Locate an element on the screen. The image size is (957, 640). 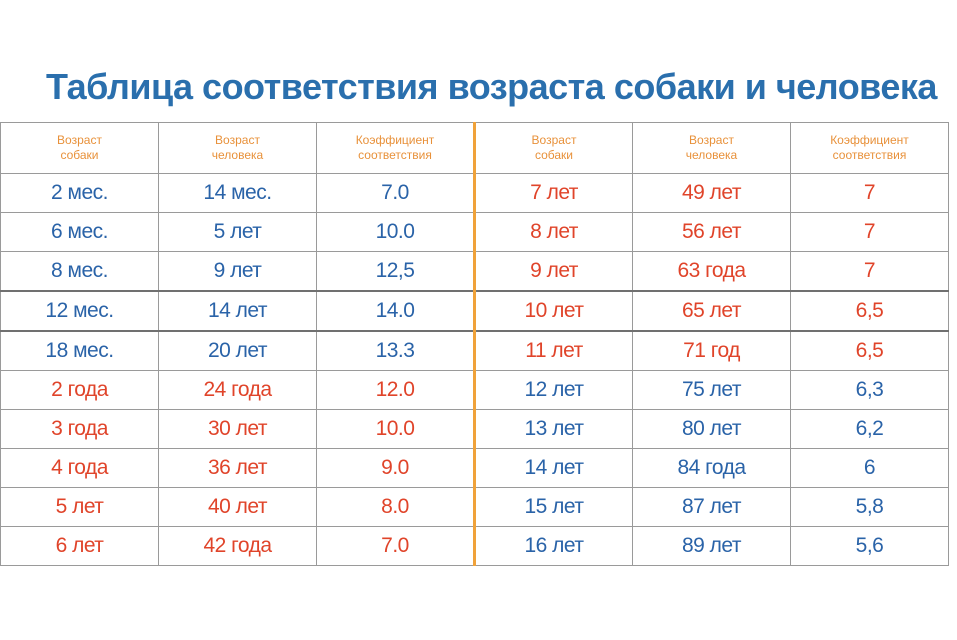
table-cell: 89 лет is located at coordinates (711, 546).